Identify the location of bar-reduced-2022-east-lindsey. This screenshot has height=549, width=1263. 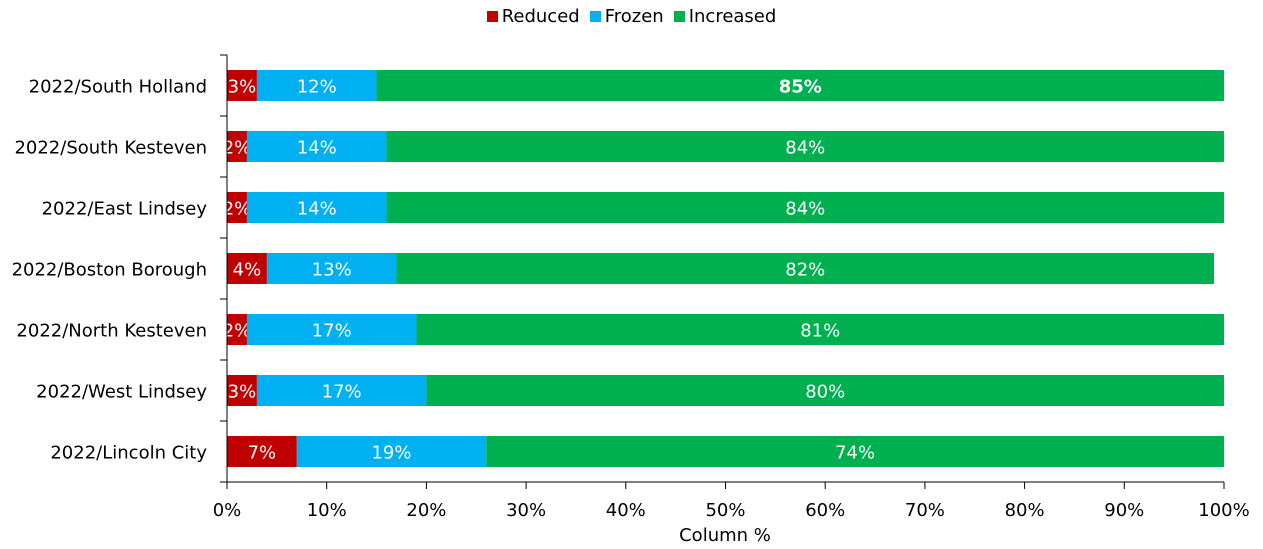
(237, 207).